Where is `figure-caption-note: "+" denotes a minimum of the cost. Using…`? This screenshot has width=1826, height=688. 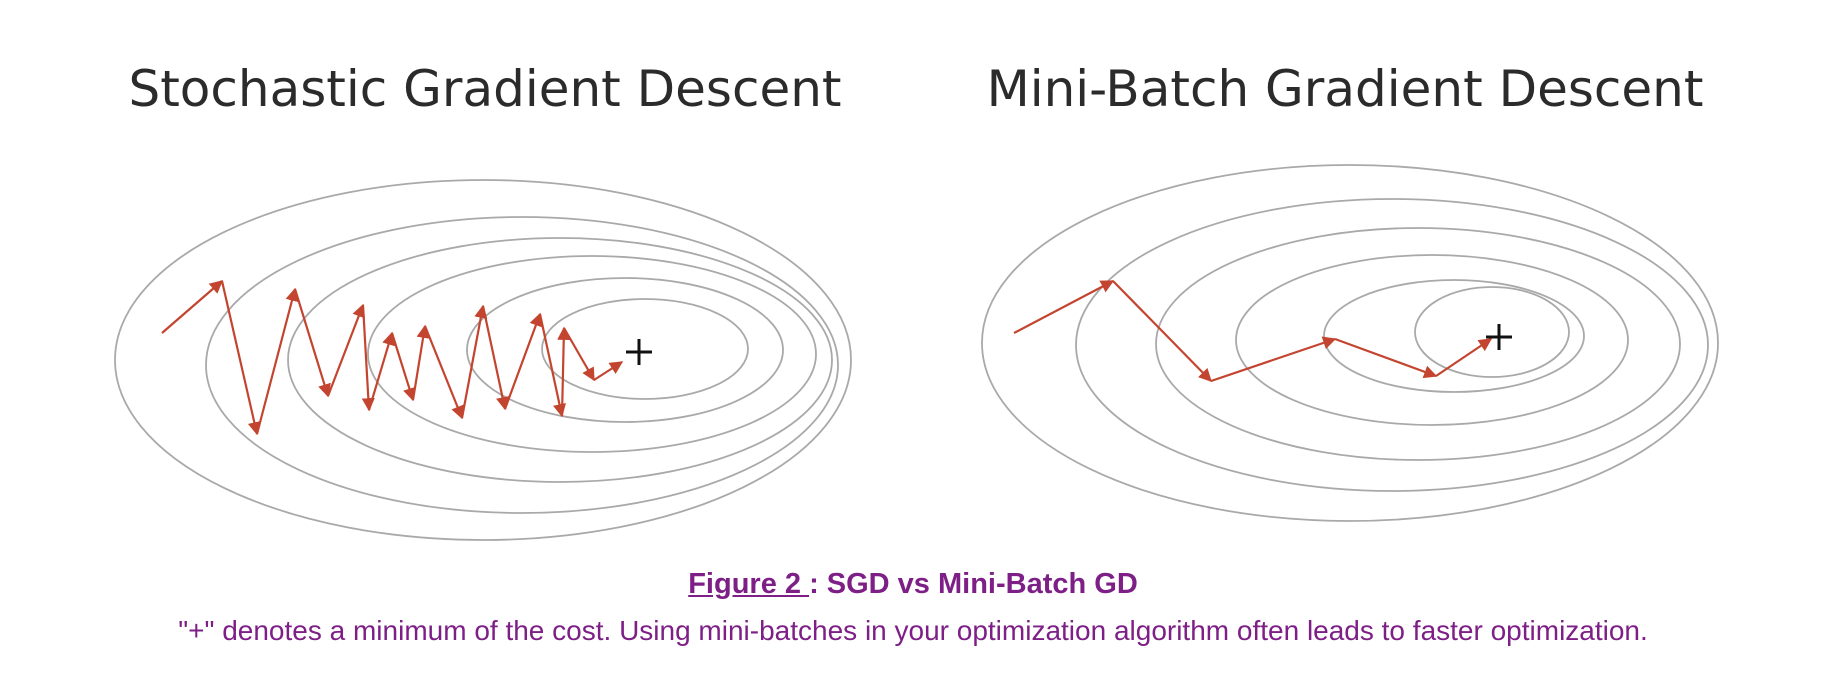
figure-caption-note: "+" denotes a minimum of the cost. Using… is located at coordinates (913, 630).